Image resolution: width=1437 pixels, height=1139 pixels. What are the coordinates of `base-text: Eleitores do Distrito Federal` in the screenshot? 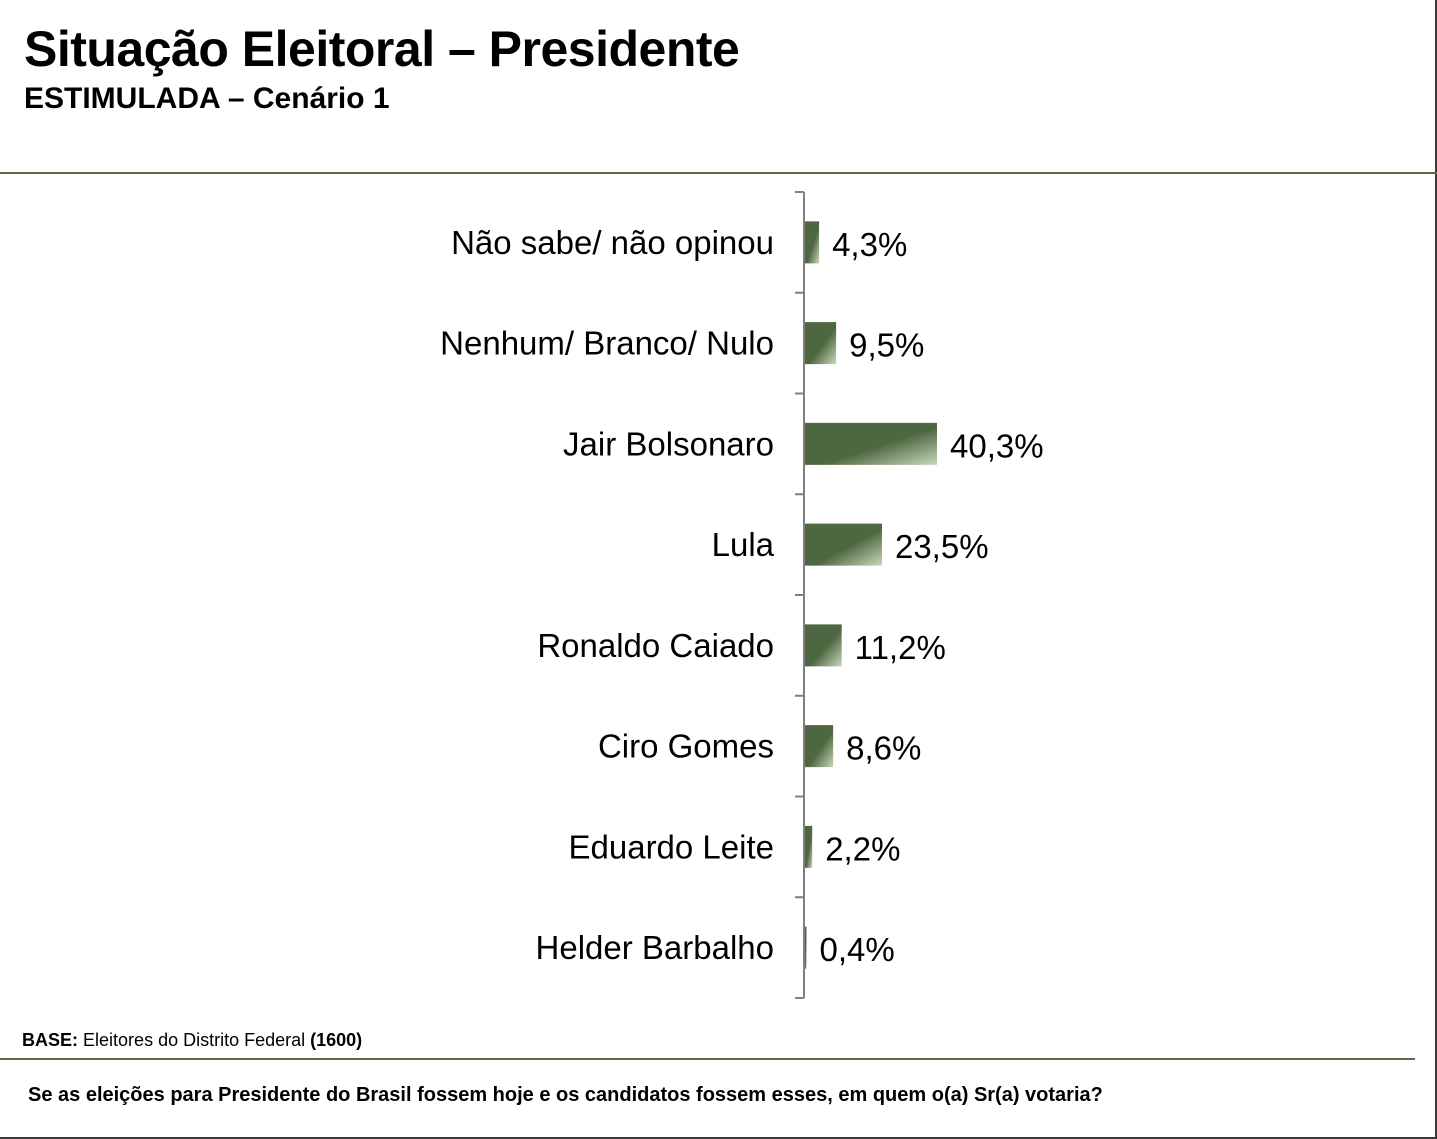 It's located at (194, 1040).